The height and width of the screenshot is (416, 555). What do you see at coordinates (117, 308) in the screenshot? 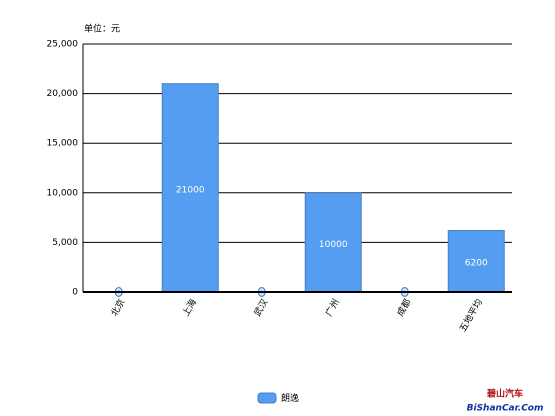
I see `x-tick-label: 北京` at bounding box center [117, 308].